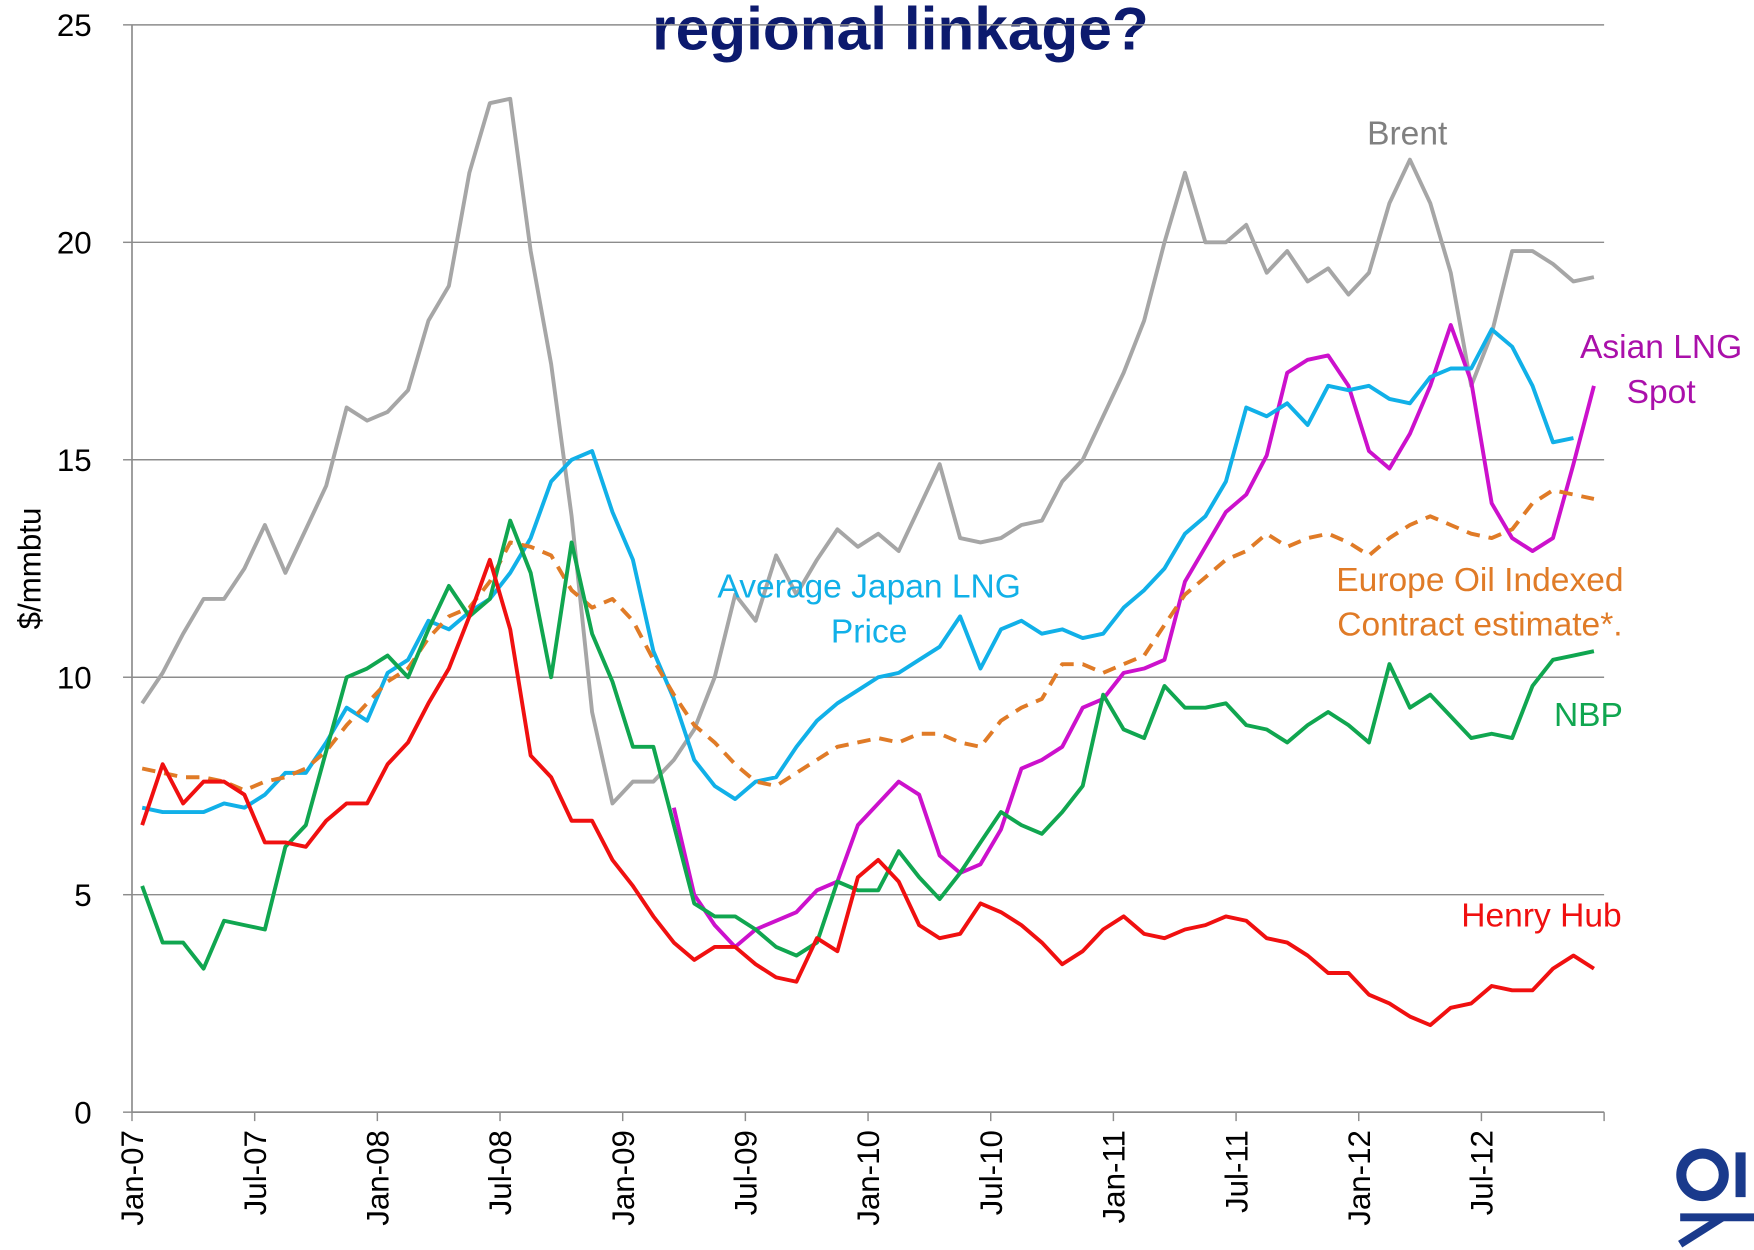 Image resolution: width=1754 pixels, height=1250 pixels. What do you see at coordinates (74, 460) in the screenshot?
I see `y-tick-label: 15` at bounding box center [74, 460].